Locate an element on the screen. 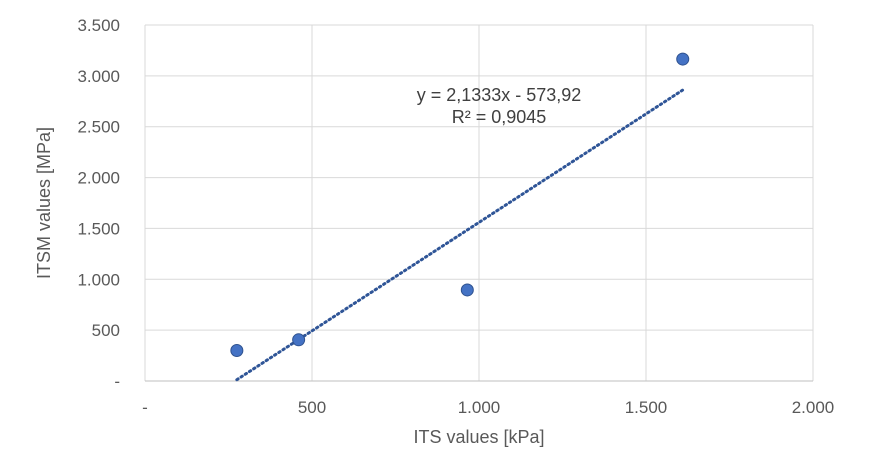 The height and width of the screenshot is (475, 872). y-tick-label: 3.500 is located at coordinates (98, 25).